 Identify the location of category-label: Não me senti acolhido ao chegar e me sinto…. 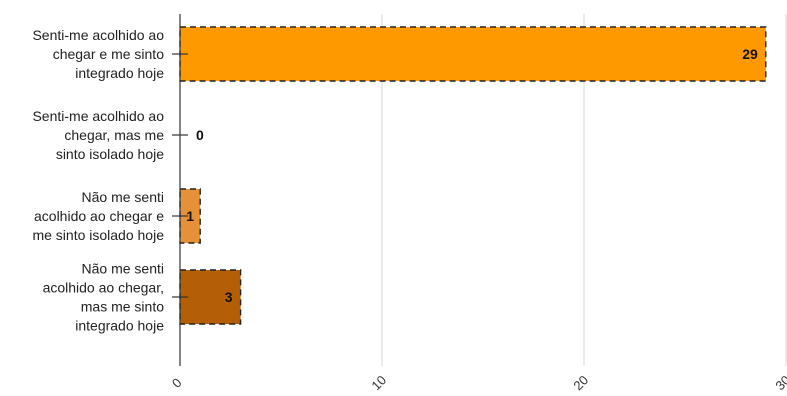
(98, 216).